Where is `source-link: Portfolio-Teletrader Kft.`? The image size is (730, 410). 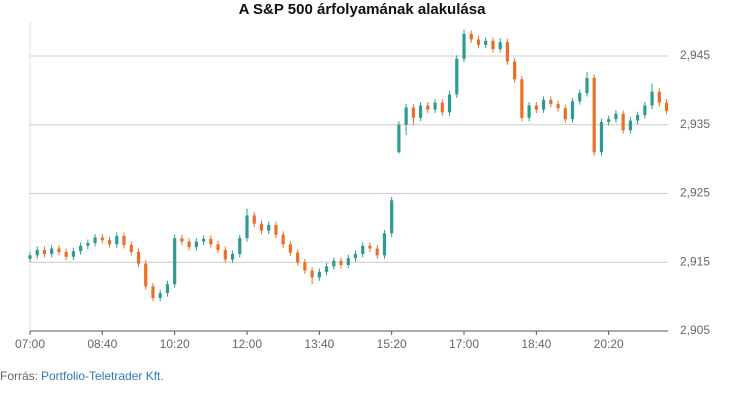
source-link: Portfolio-Teletrader Kft. is located at coordinates (102, 376).